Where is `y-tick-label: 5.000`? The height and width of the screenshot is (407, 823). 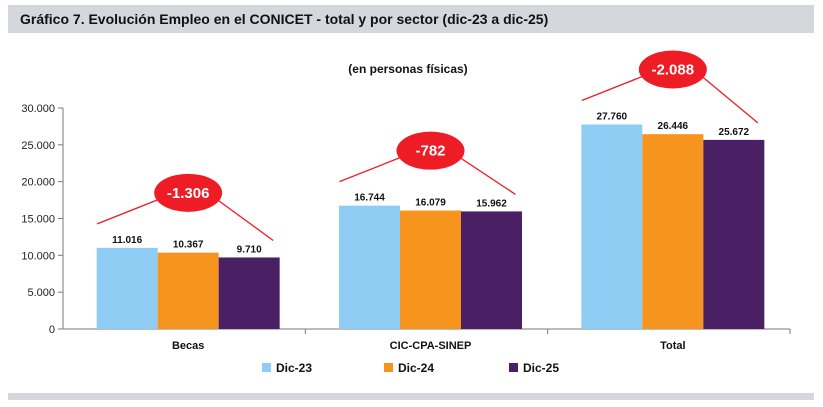
y-tick-label: 5.000 is located at coordinates (41, 293).